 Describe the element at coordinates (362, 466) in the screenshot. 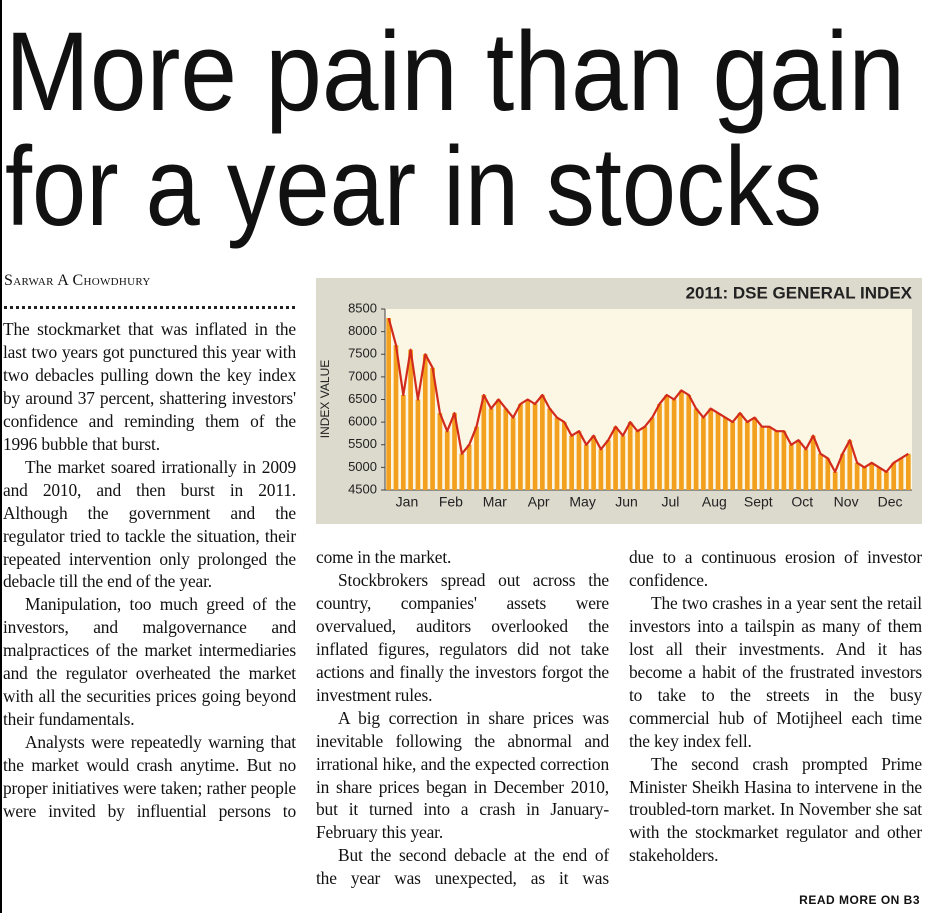

I see `y-tick-label: 5000` at that location.